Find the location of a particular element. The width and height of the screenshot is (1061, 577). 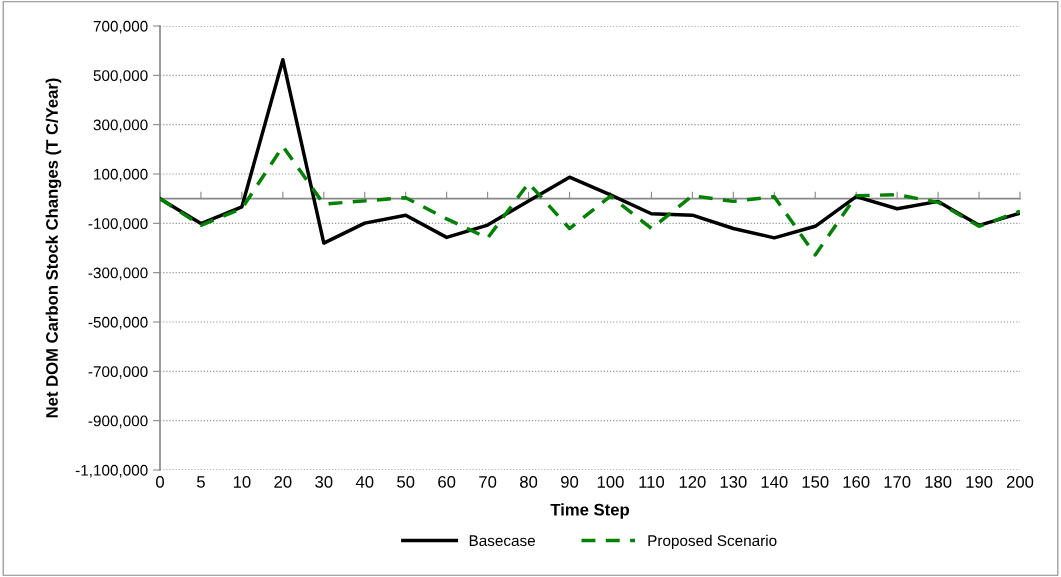

x-tick-label: 60 is located at coordinates (447, 482).